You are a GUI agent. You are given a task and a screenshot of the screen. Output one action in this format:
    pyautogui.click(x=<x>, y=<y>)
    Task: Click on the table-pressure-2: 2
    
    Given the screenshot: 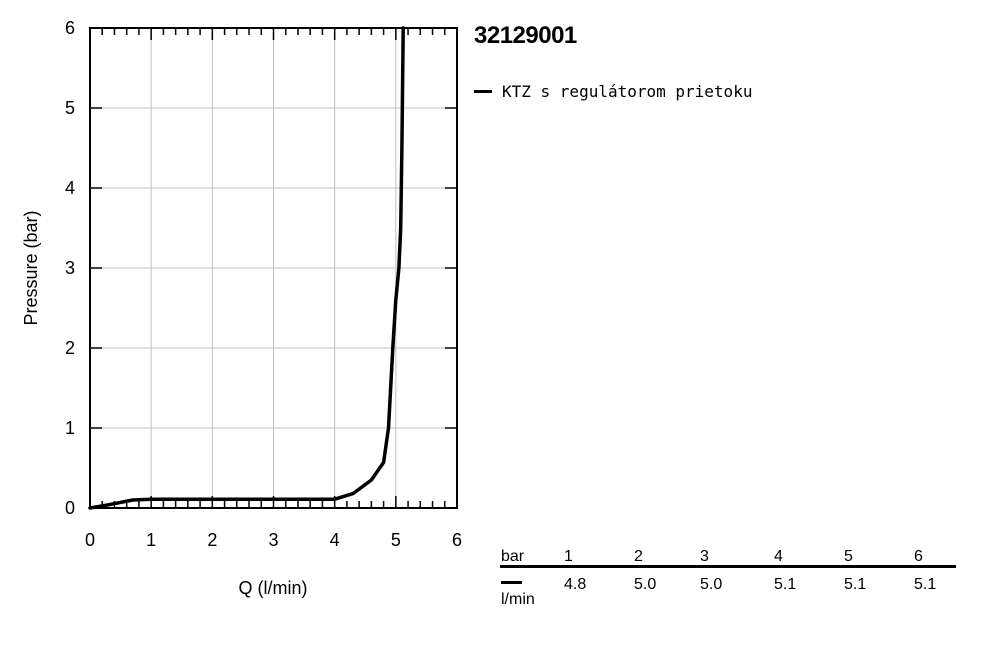 What is the action you would take?
    pyautogui.click(x=638, y=556)
    